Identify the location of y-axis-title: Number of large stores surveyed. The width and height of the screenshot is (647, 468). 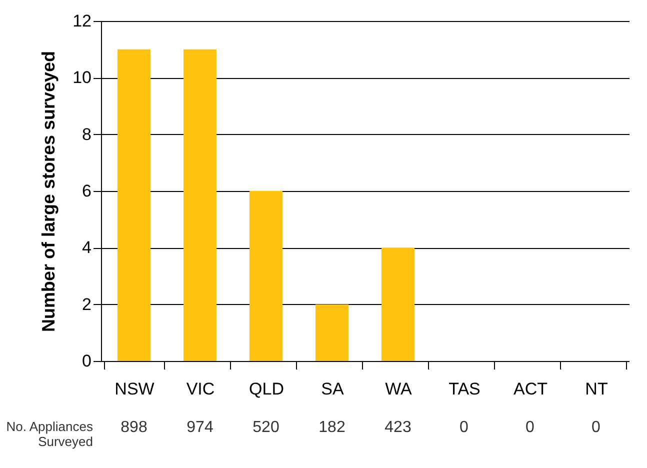
(48, 191).